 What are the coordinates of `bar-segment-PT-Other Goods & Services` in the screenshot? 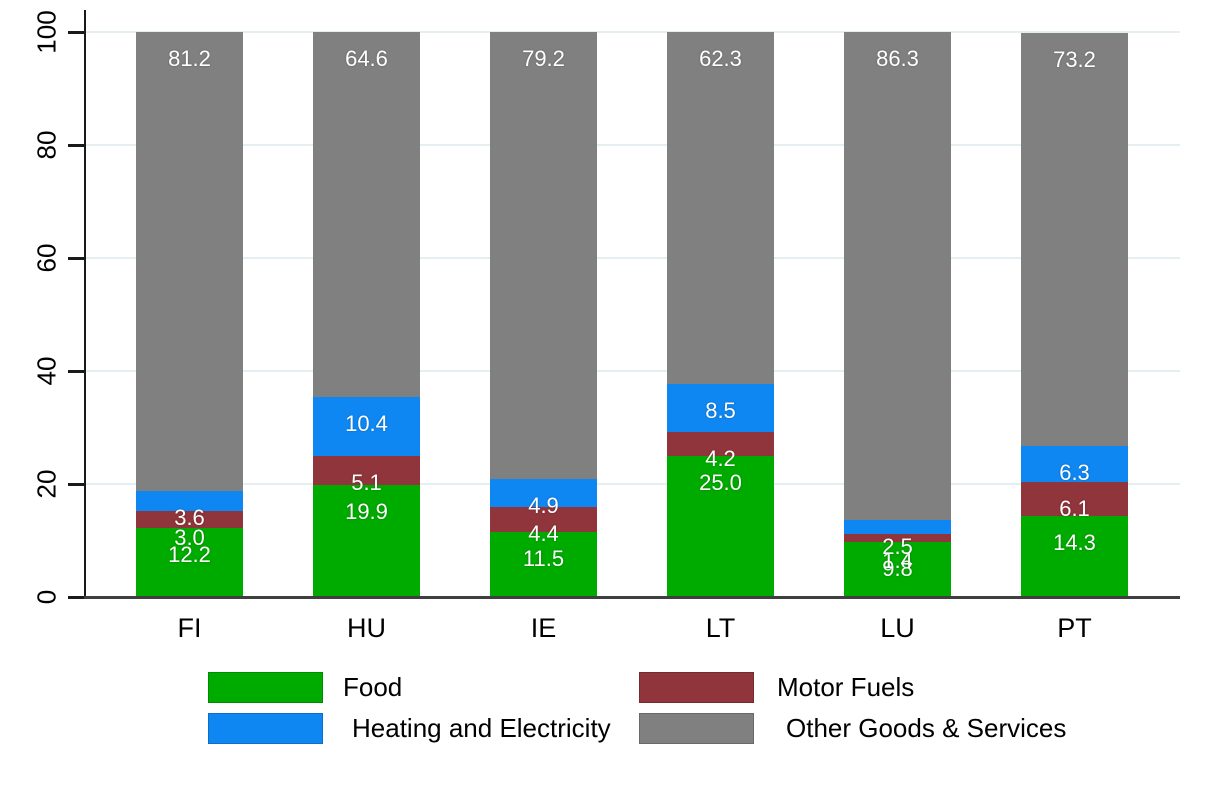 It's located at (1074, 239).